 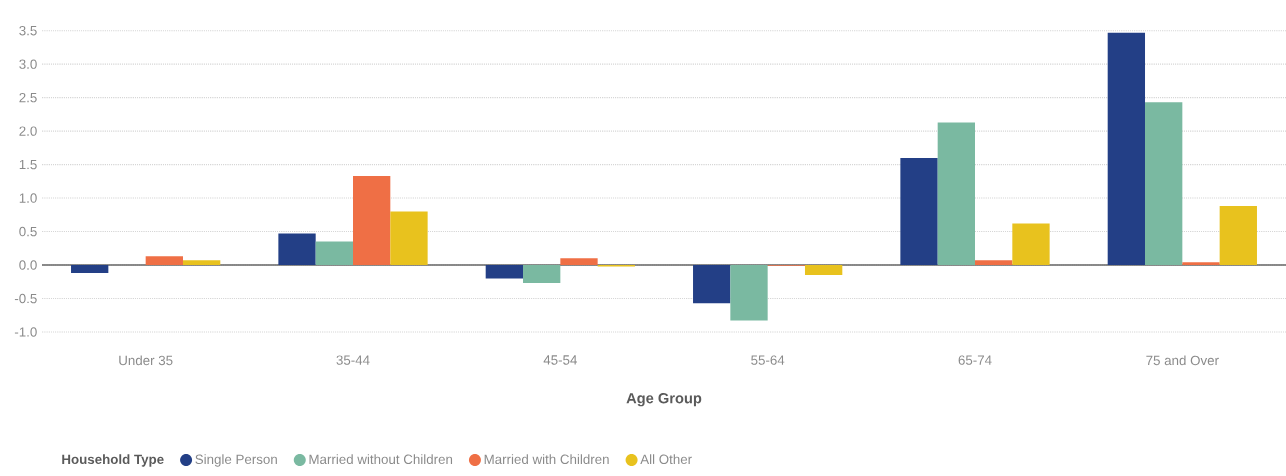 What do you see at coordinates (560, 360) in the screenshot?
I see `x-tick-label: 45-54` at bounding box center [560, 360].